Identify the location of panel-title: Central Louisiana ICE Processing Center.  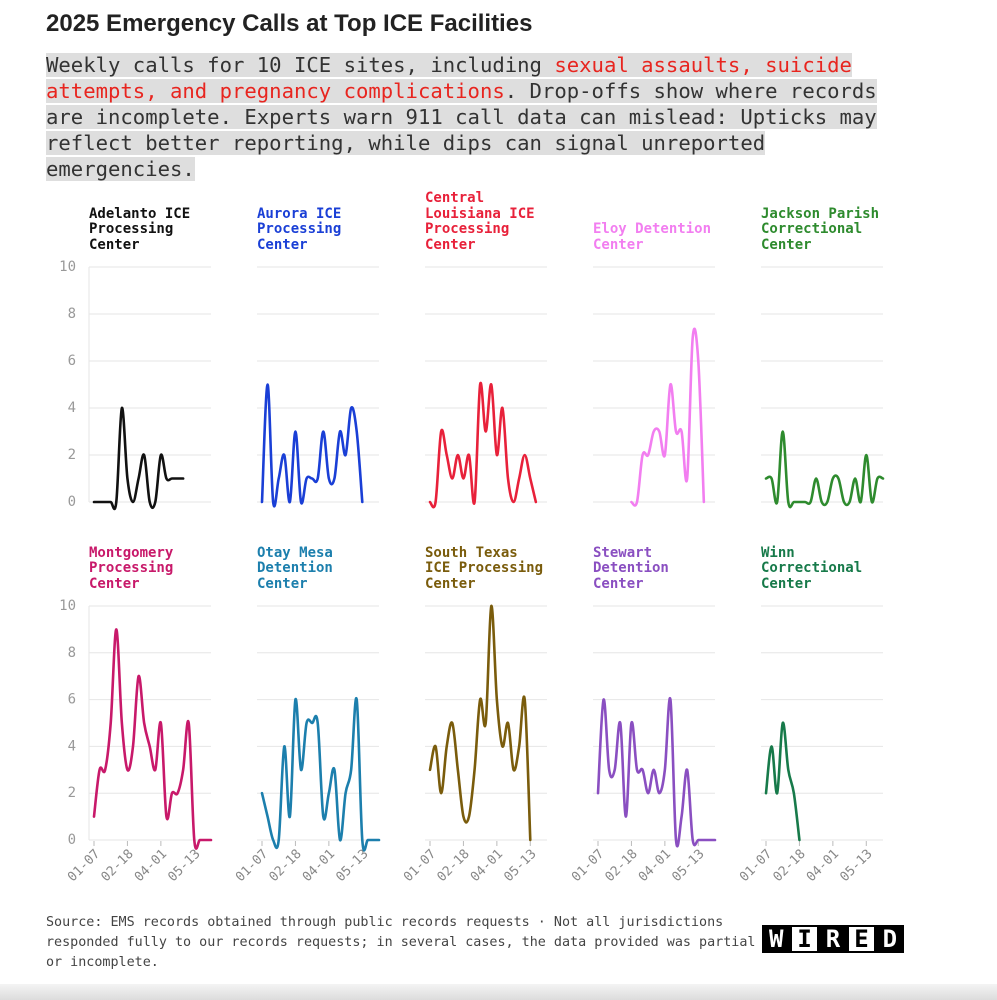
(480, 221).